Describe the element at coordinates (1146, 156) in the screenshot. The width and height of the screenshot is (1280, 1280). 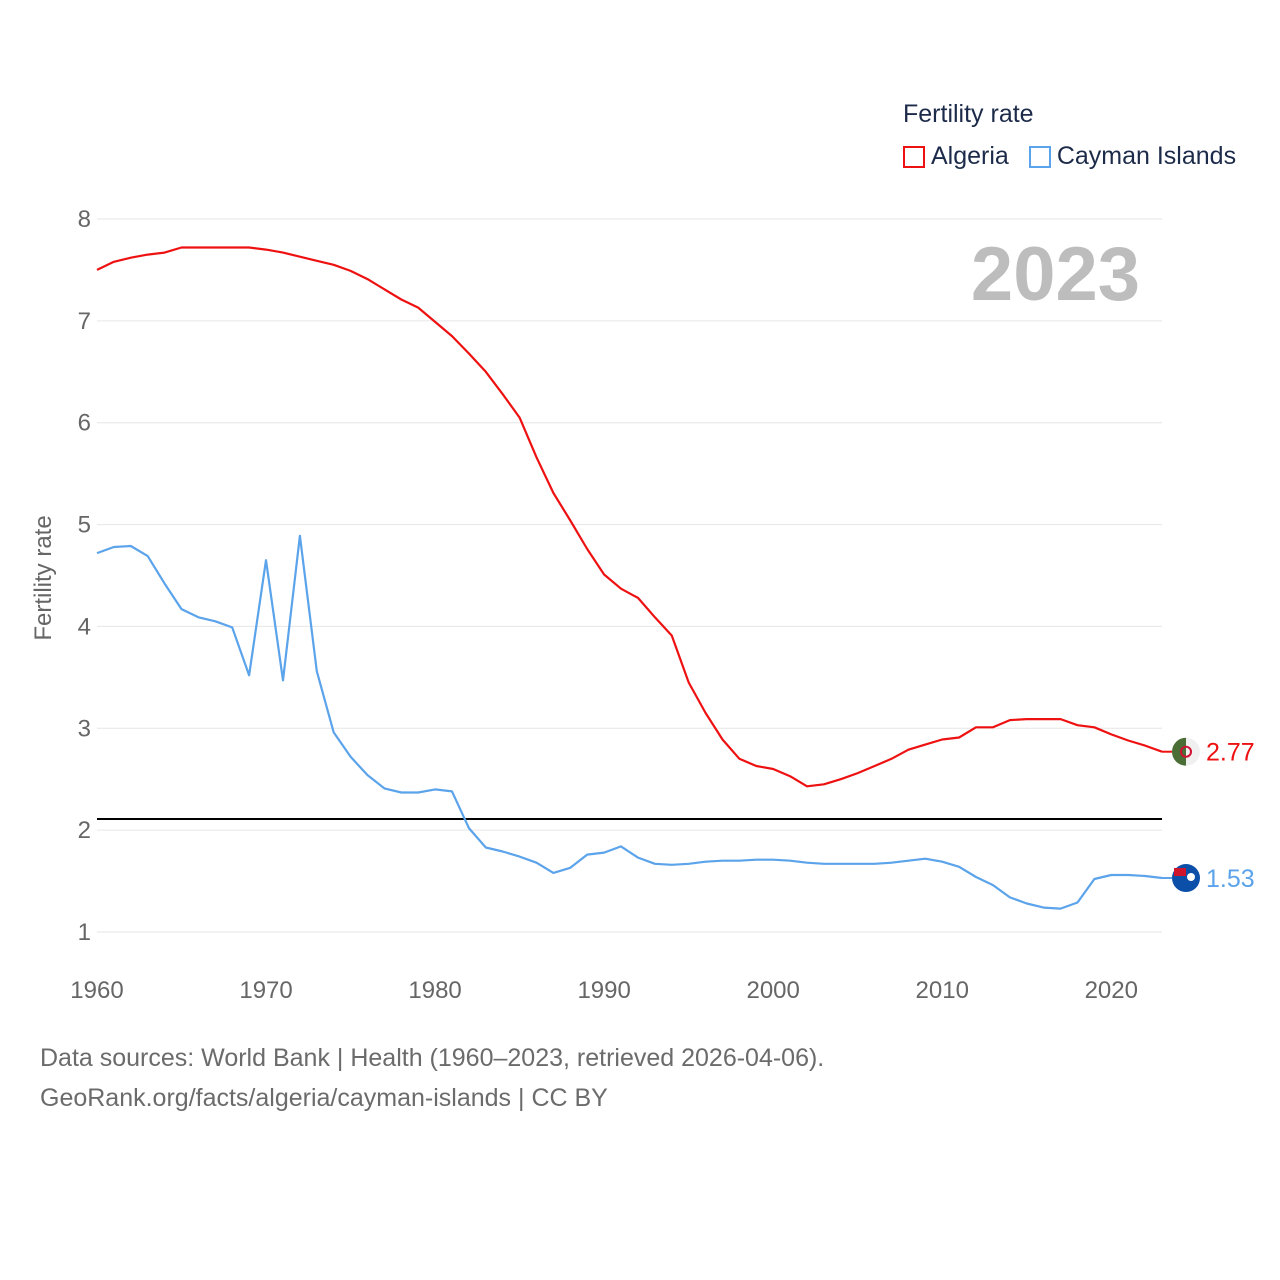
I see `legend-label-cayman-islands: Cayman Islands` at that location.